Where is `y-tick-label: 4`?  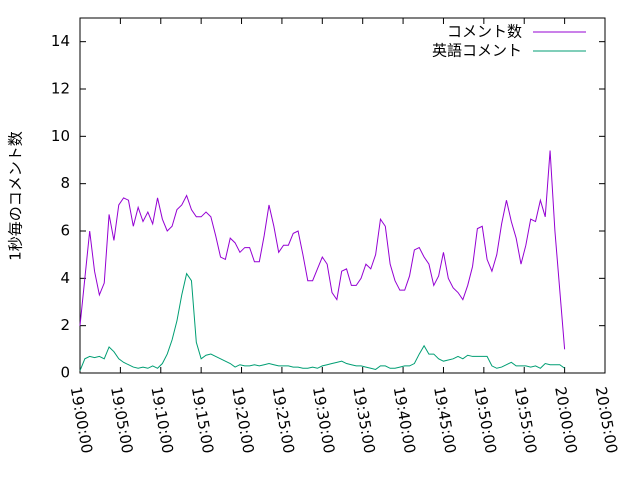 y-tick-label: 4 is located at coordinates (65, 278).